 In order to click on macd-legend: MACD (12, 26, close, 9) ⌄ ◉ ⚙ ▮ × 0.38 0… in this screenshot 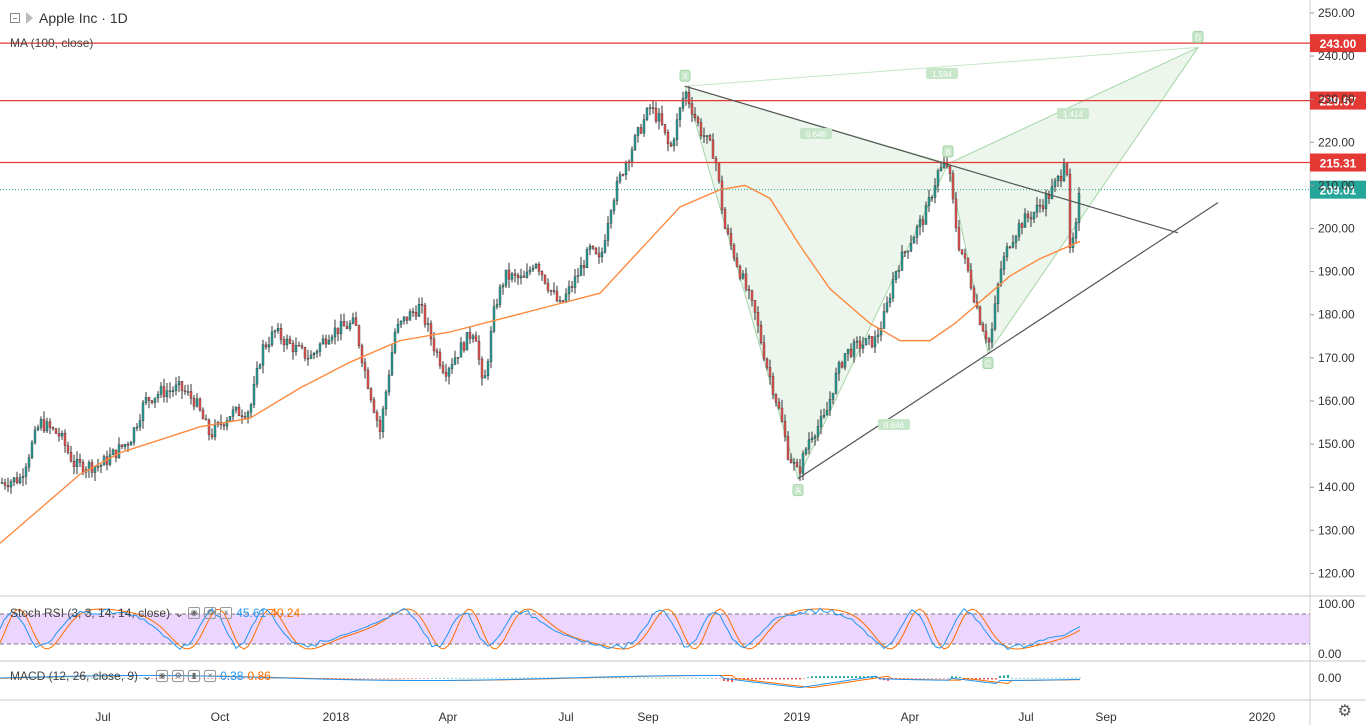, I will do `click(140, 676)`.